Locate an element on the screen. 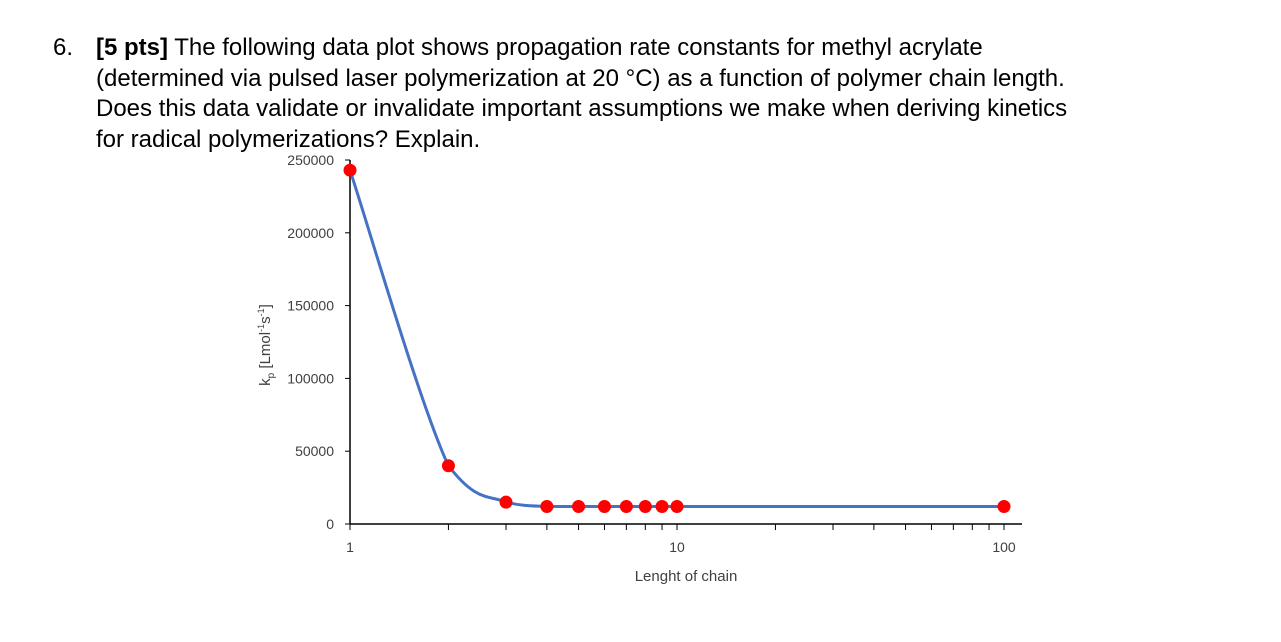 The image size is (1281, 642). y-axis-title: kp [Lmol-1s-1] is located at coordinates (266, 345).